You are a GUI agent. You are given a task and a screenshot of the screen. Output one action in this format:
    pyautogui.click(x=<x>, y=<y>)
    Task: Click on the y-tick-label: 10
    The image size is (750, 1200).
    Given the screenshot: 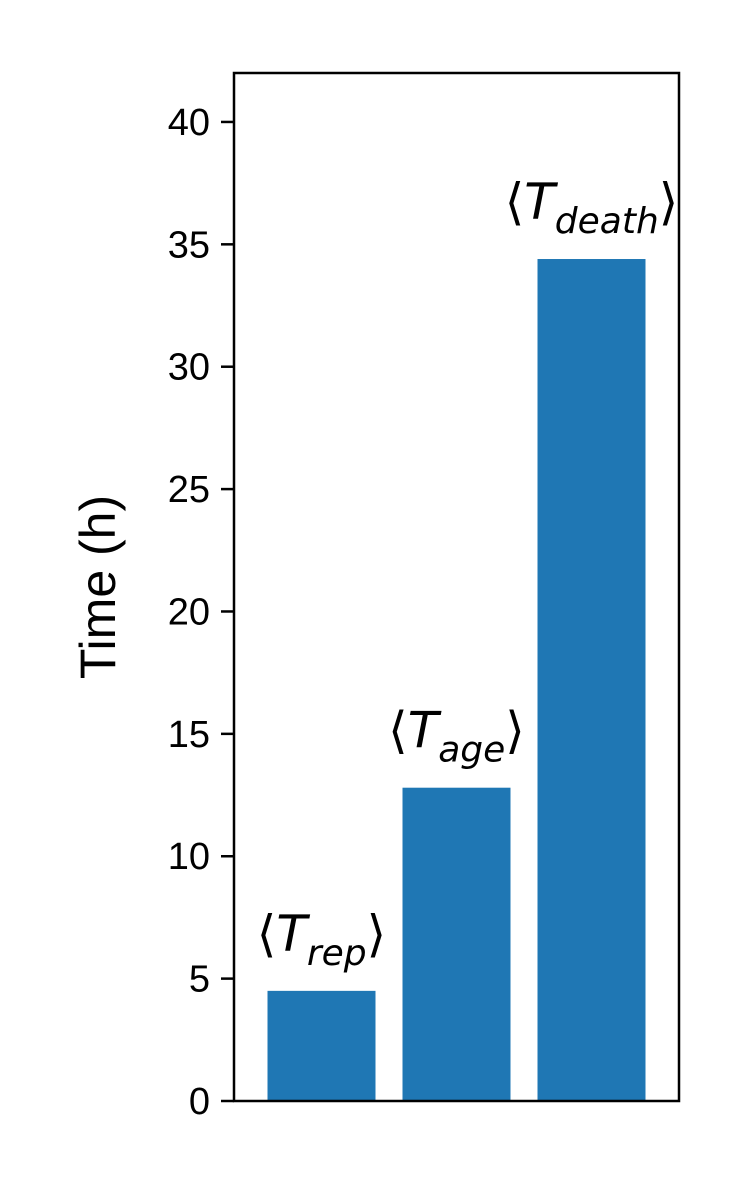 What is the action you would take?
    pyautogui.click(x=189, y=857)
    